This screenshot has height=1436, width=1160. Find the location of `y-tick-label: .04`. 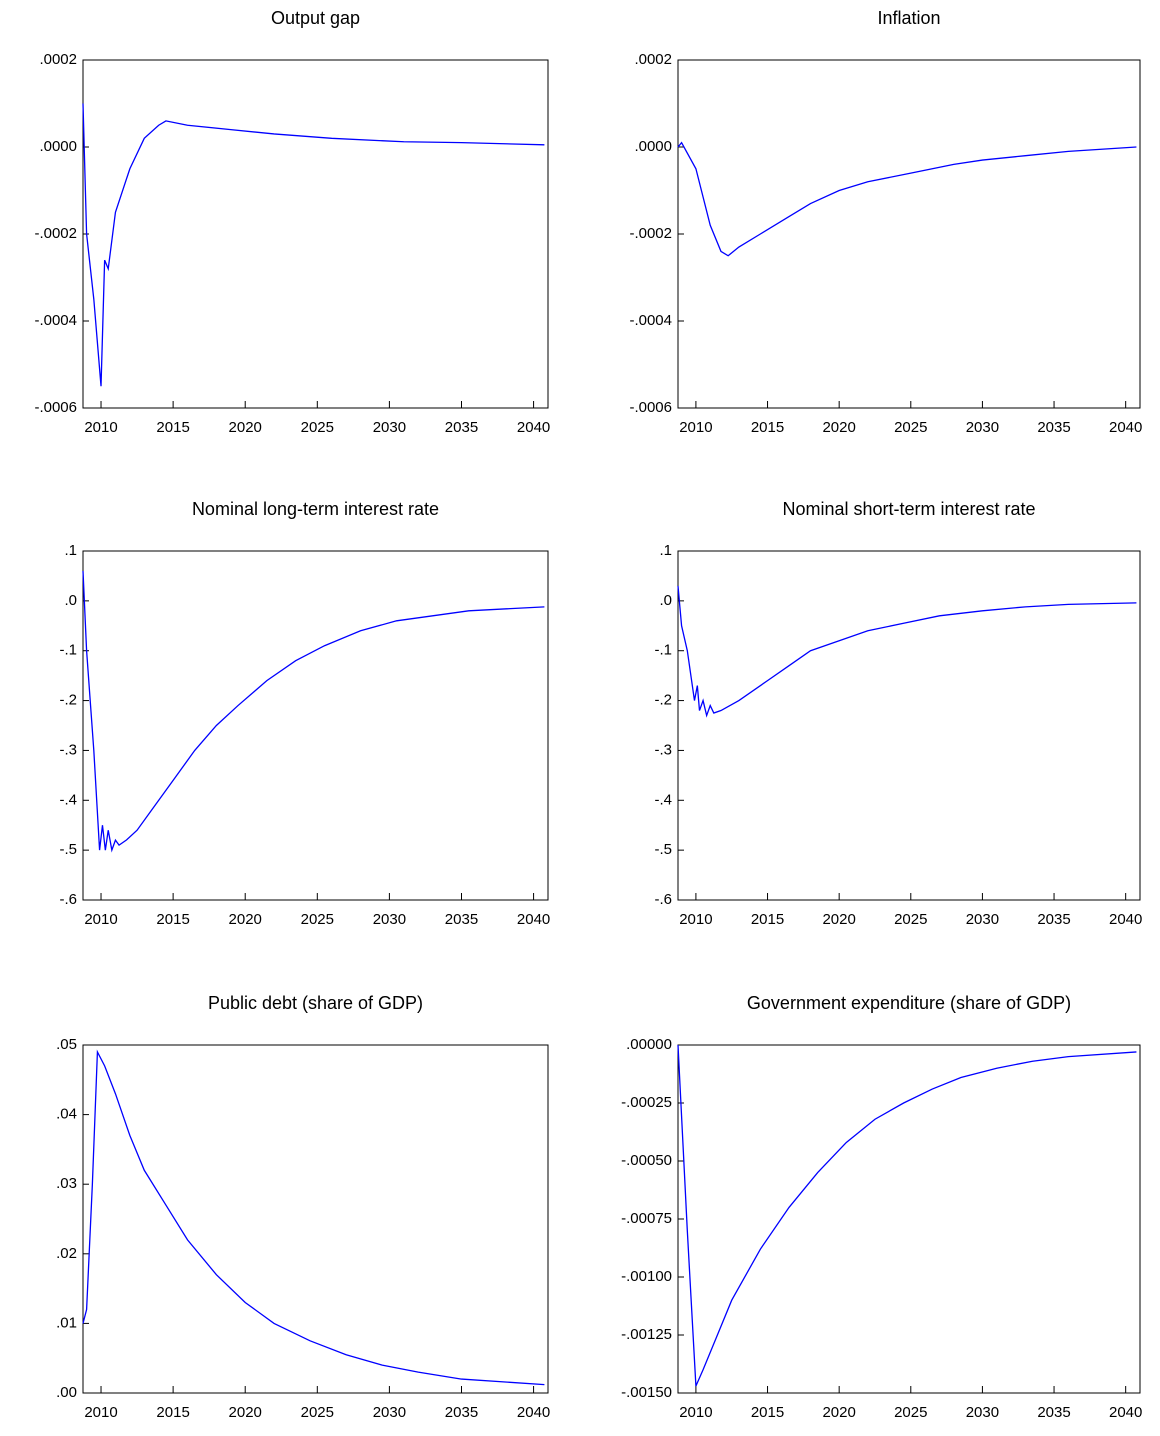

y-tick-label: .04 is located at coordinates (66, 1114).